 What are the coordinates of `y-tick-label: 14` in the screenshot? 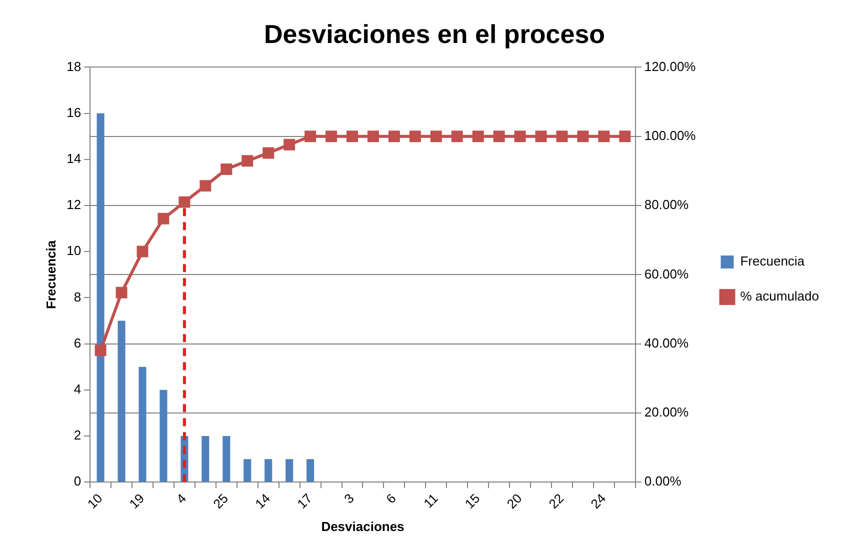 It's located at (74, 158).